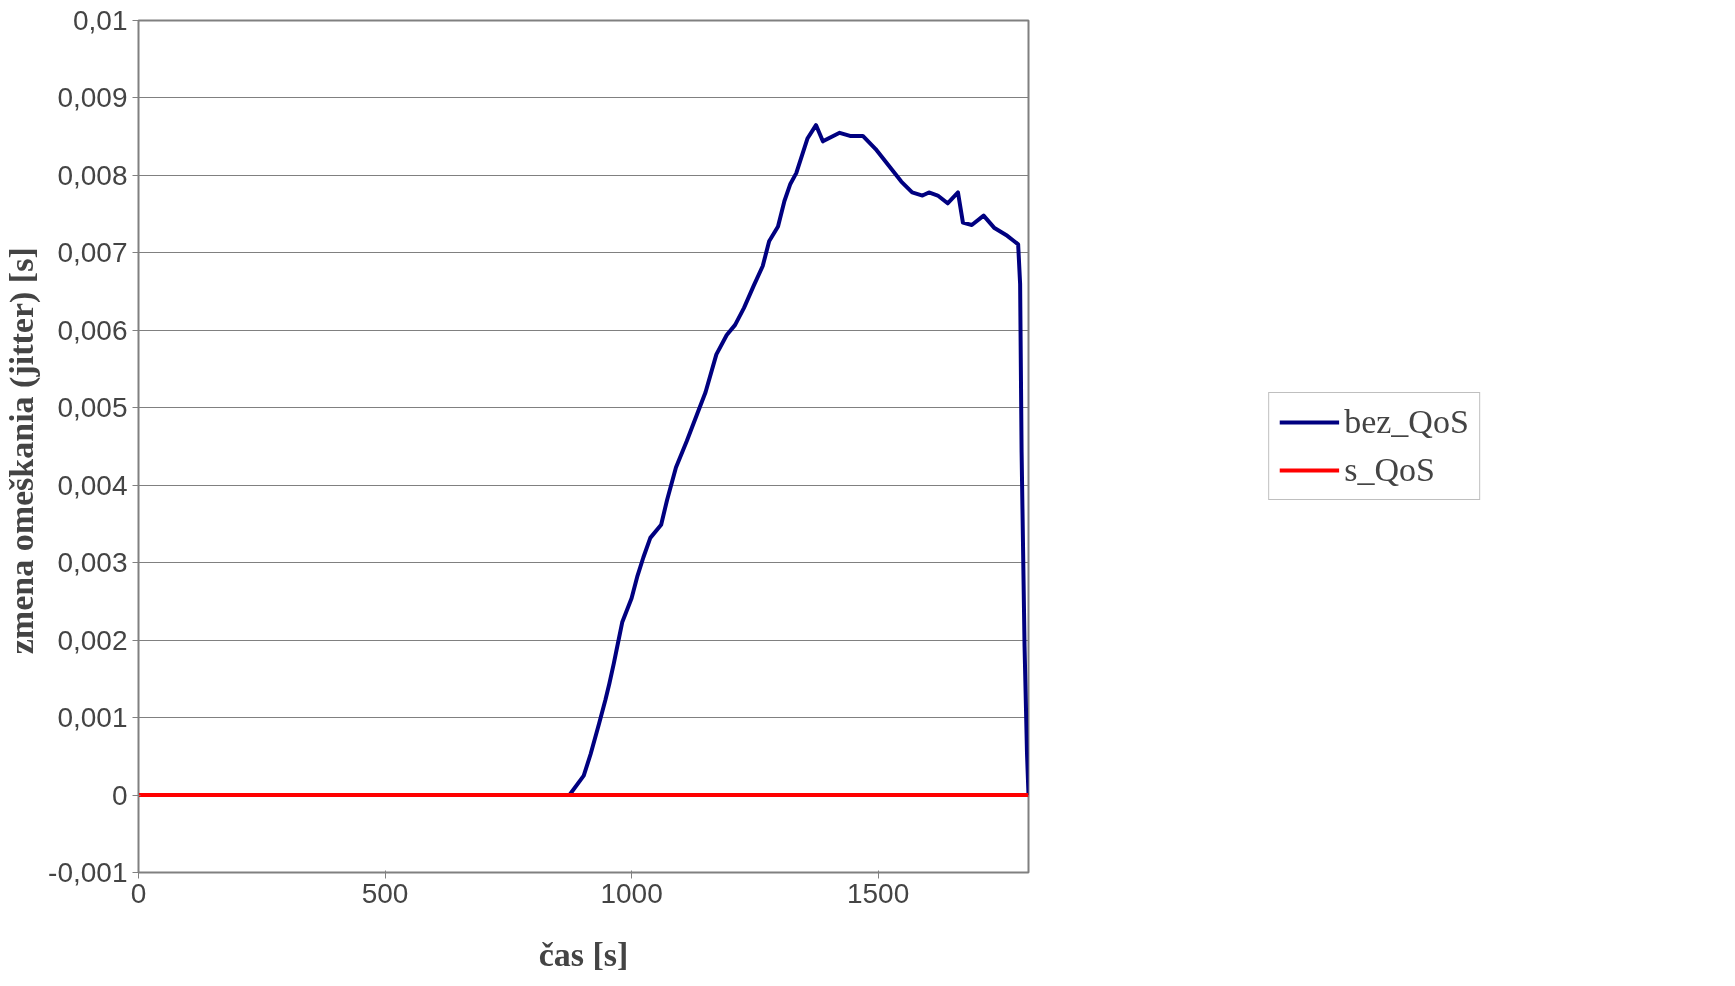 This screenshot has height=986, width=1735. I want to click on y-tick-label: 0,004, so click(92, 485).